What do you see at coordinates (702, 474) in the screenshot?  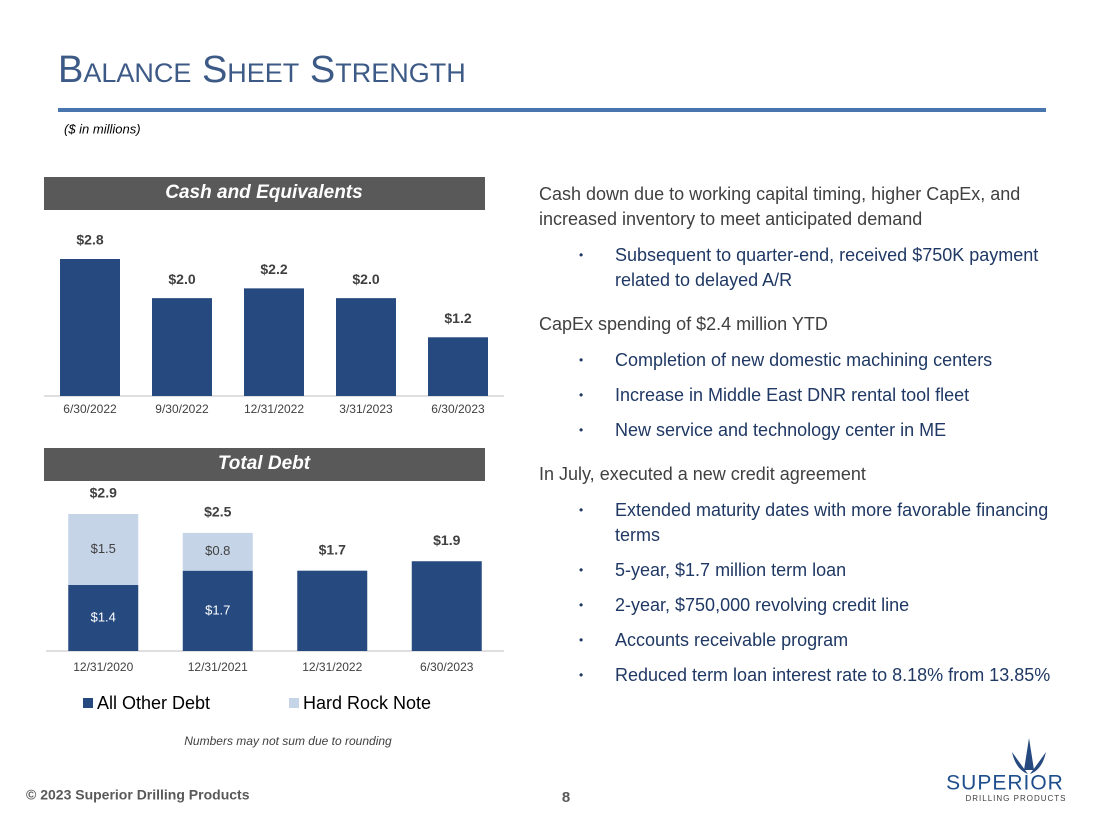 I see `paragraph: In July, executed a new credit agreement` at bounding box center [702, 474].